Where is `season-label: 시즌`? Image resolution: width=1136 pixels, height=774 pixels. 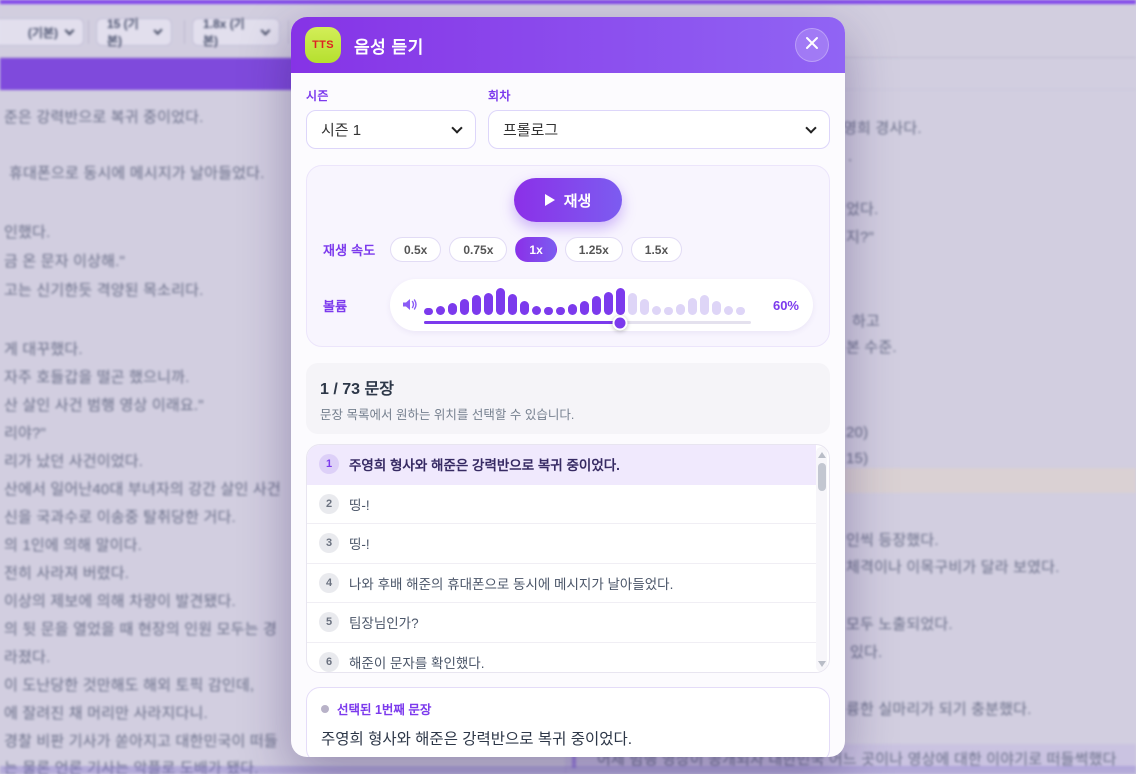 season-label: 시즌 is located at coordinates (317, 96).